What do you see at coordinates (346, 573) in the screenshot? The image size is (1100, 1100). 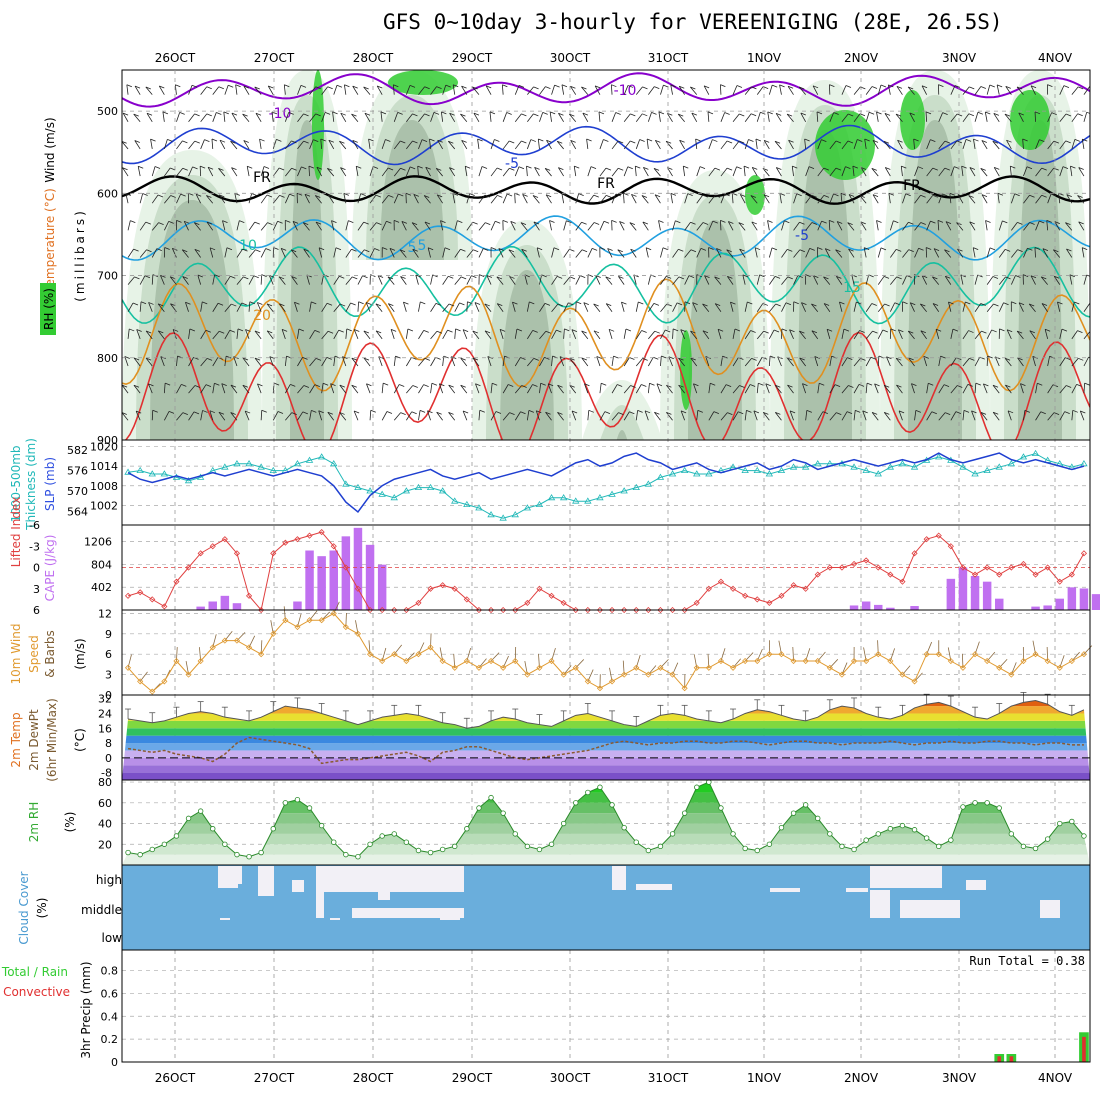 I see `cape-bar` at bounding box center [346, 573].